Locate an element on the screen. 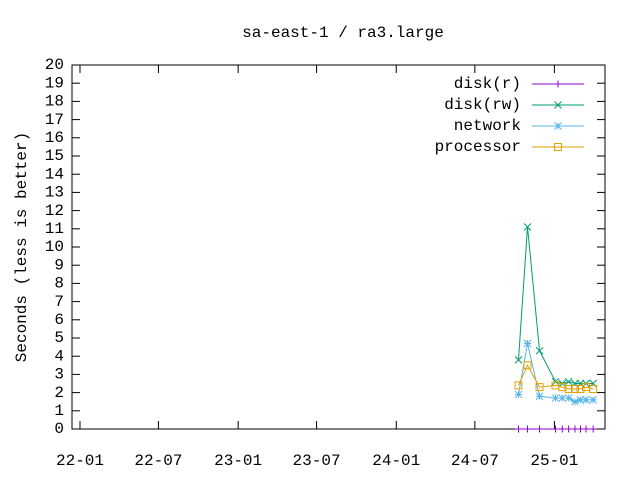  y-tick-label: 6 is located at coordinates (59, 320).